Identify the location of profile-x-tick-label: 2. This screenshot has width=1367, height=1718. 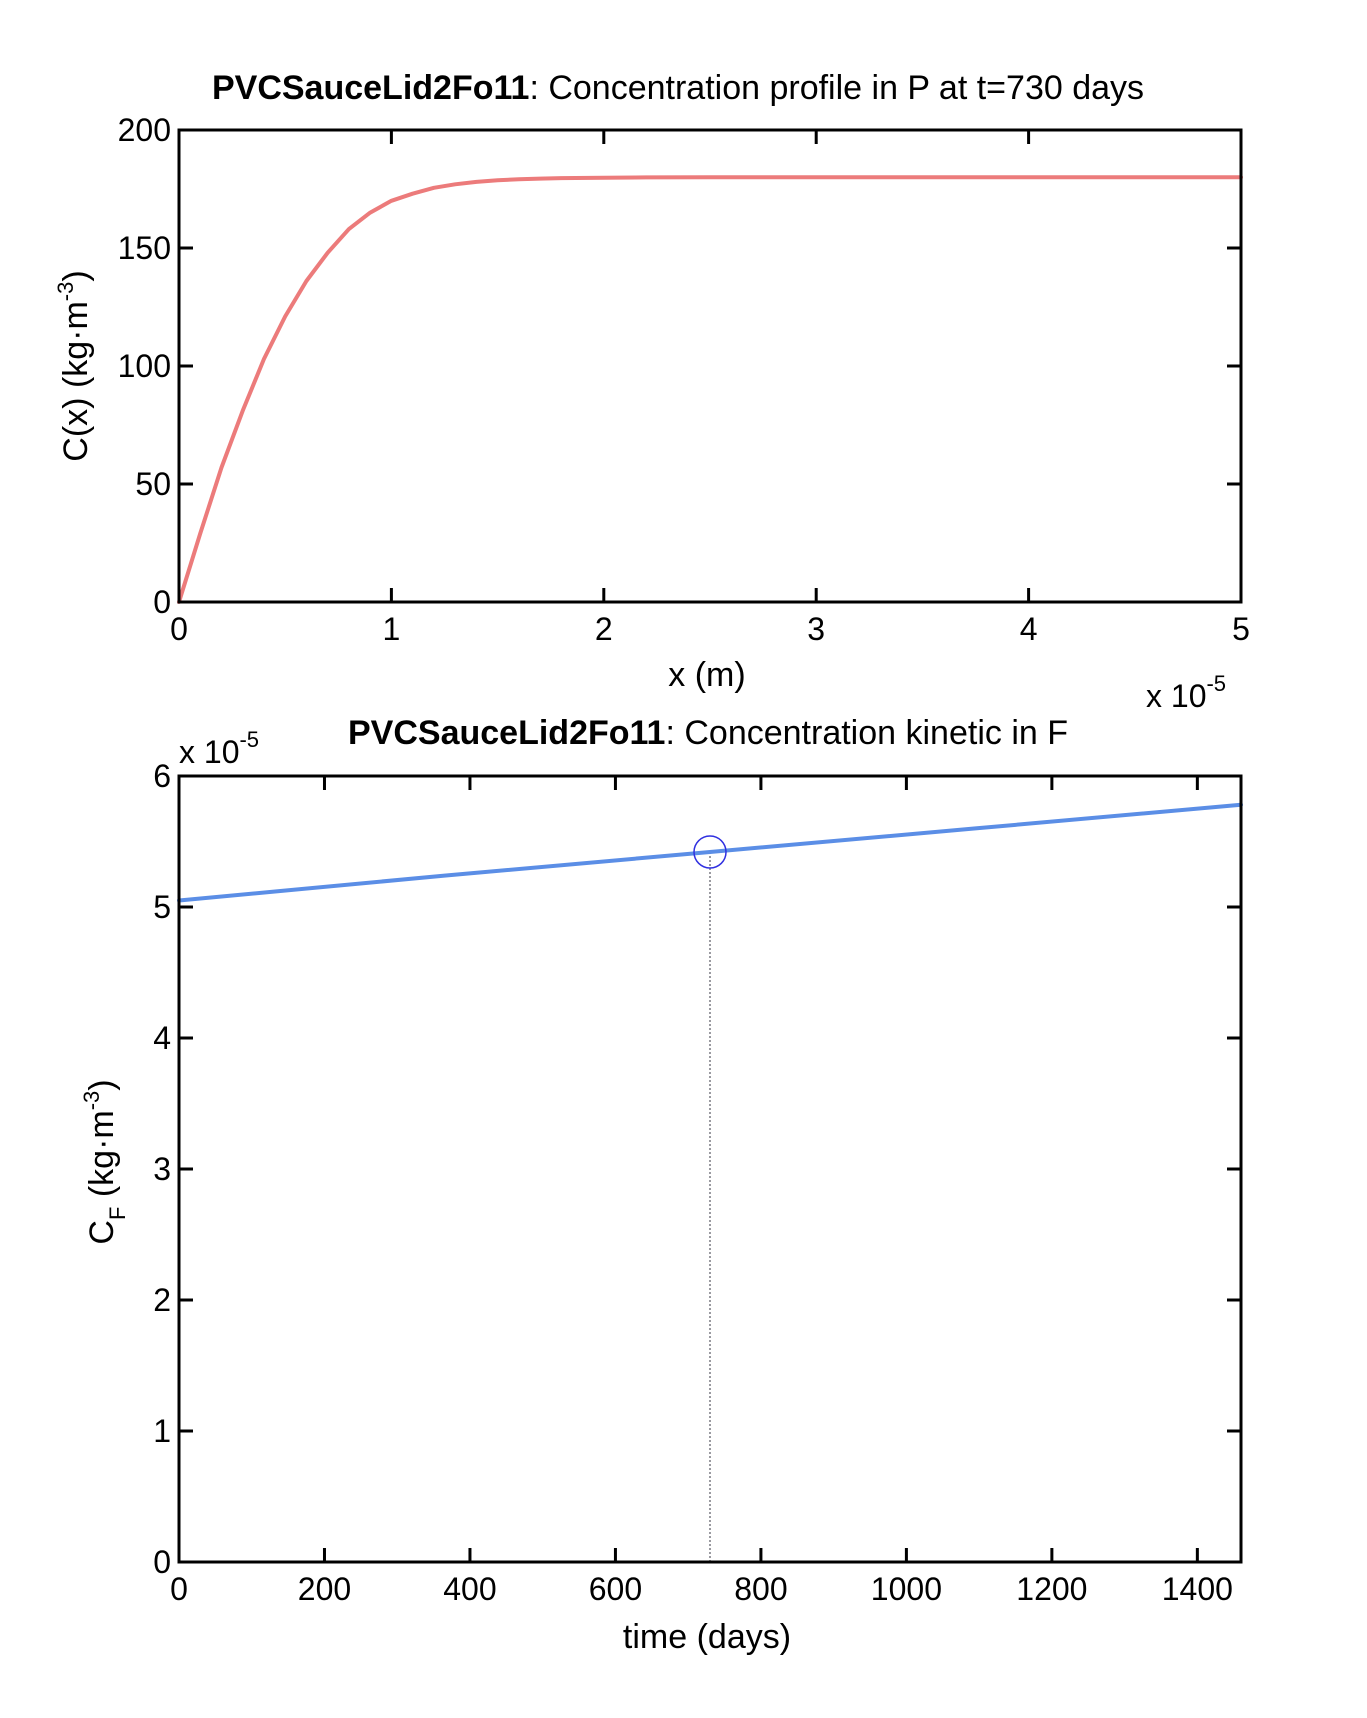
(604, 629).